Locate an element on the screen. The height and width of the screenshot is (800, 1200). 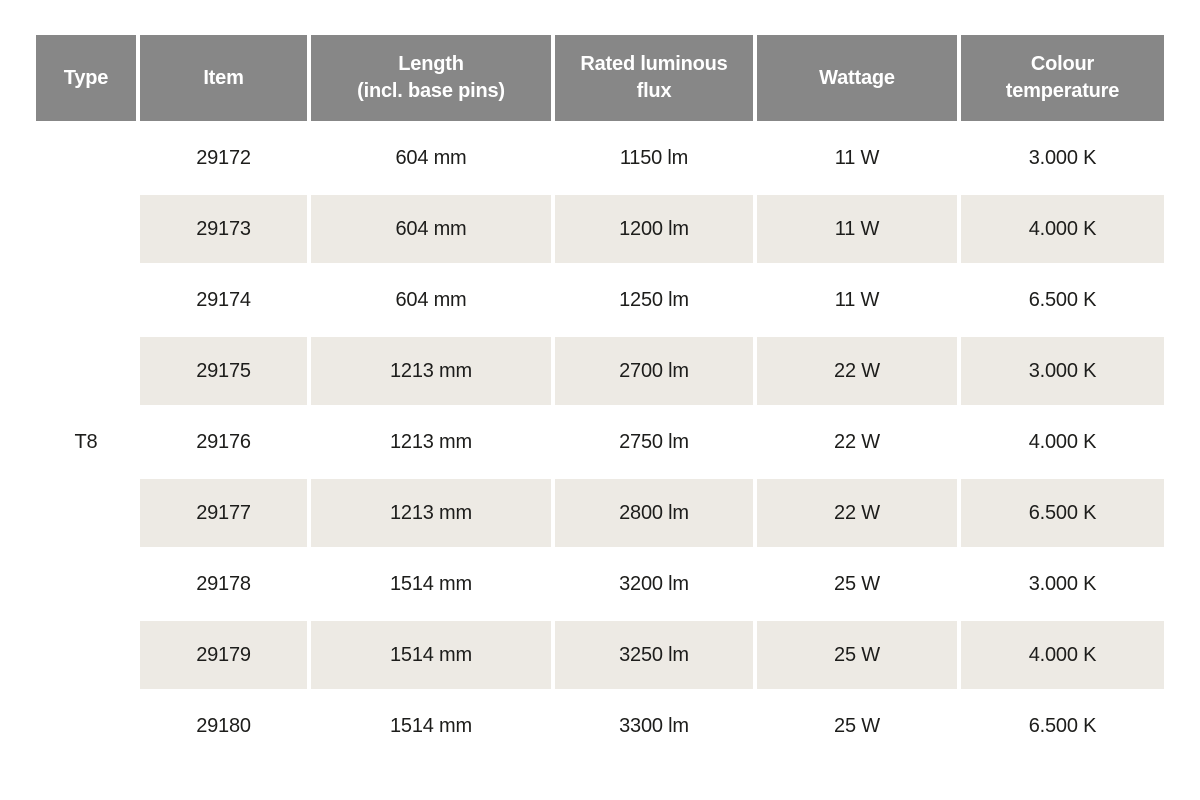
flux-cell: 2800 lm is located at coordinates (654, 513).